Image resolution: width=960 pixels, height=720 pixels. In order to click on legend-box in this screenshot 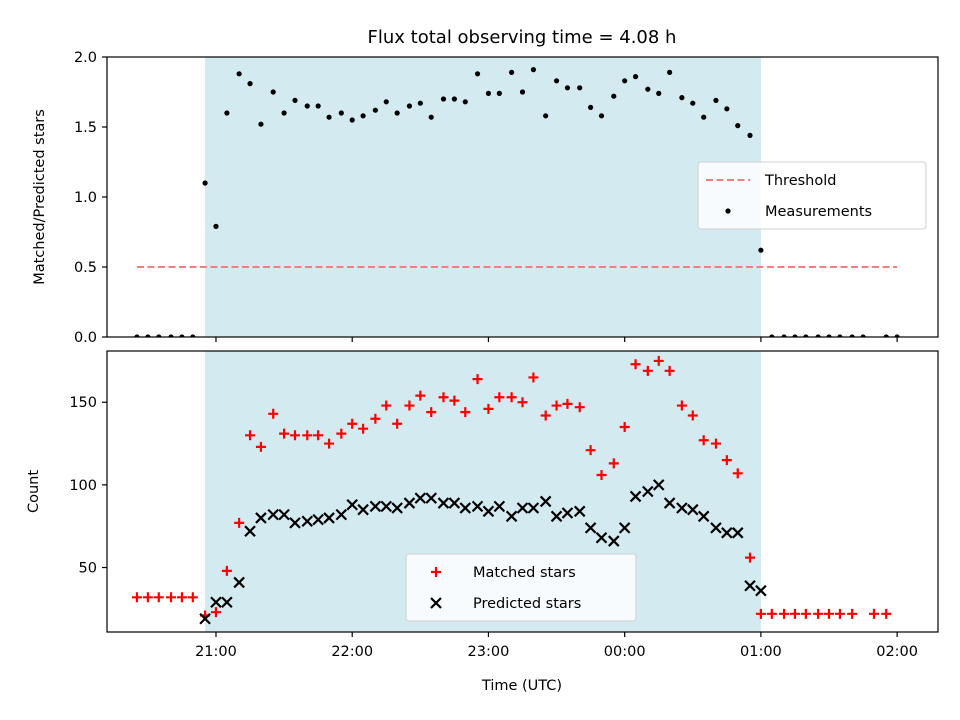, I will do `click(521, 587)`.